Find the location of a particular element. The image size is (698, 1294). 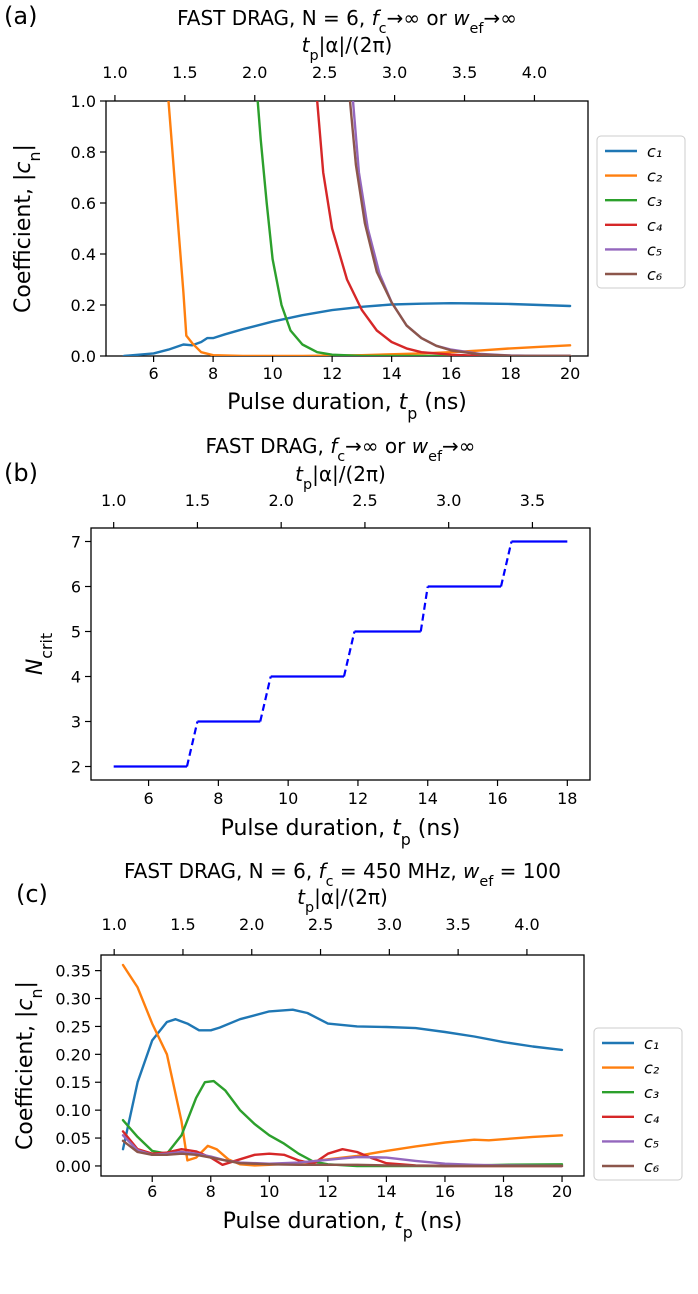

y-axis-label: Ncrit is located at coordinates (39, 654).